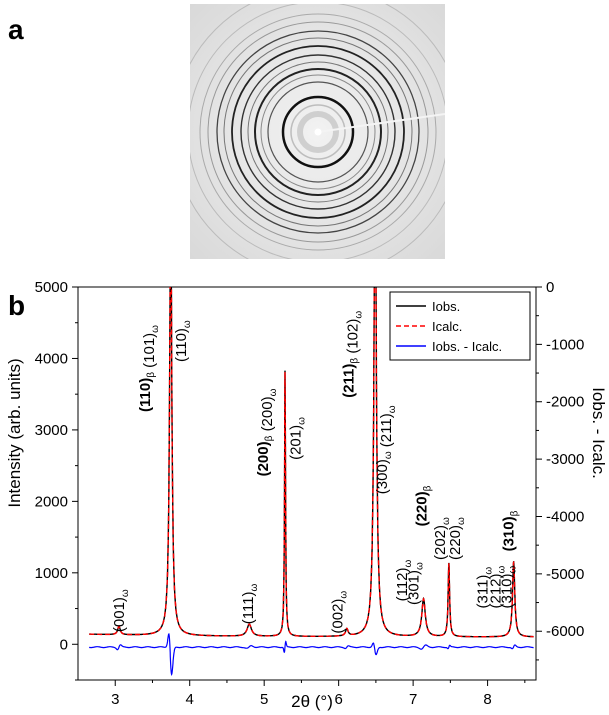 The height and width of the screenshot is (715, 609). I want to click on peak-annotation: (300)ω (211)ω, so click(386, 449).